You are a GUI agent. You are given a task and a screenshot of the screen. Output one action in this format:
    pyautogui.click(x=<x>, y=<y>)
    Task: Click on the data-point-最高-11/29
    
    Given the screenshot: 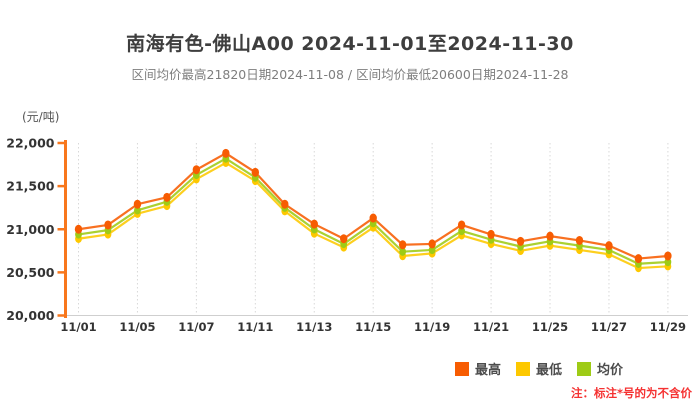 What is the action you would take?
    pyautogui.click(x=668, y=256)
    